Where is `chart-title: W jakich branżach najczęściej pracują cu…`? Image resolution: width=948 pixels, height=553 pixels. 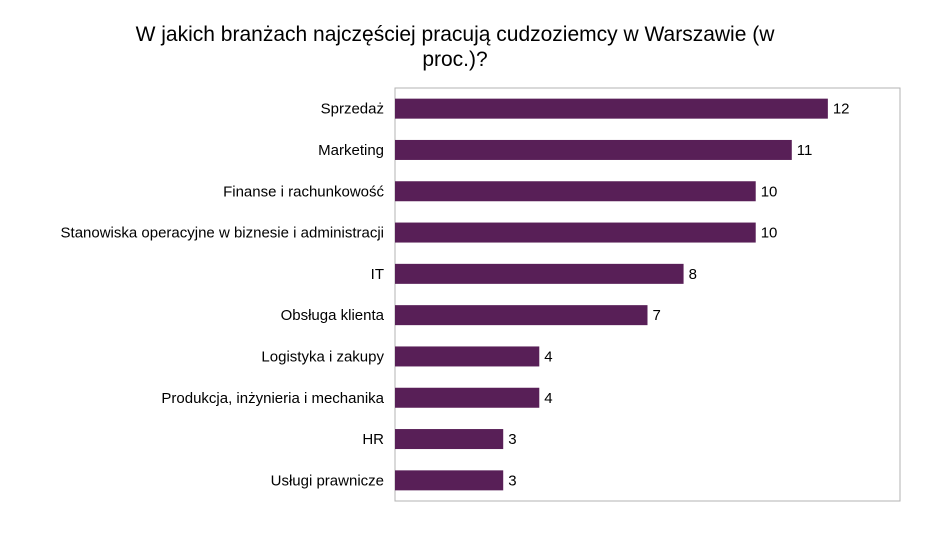
chart-title: W jakich branżach najczęściej pracują cu… is located at coordinates (455, 47).